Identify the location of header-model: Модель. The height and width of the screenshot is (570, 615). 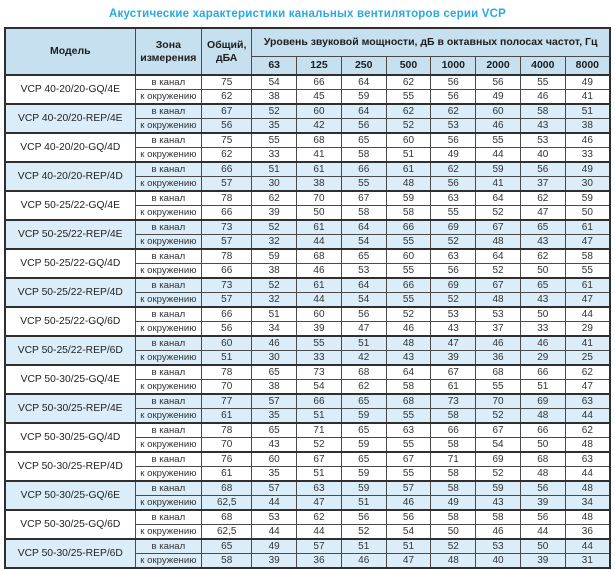
(70, 51).